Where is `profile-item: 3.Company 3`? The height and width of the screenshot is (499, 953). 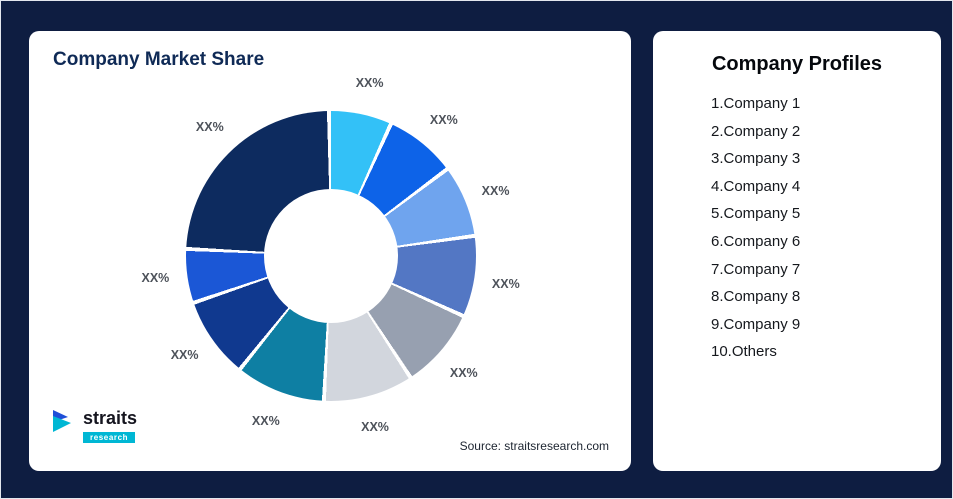
profile-item: 3.Company 3 is located at coordinates (756, 159).